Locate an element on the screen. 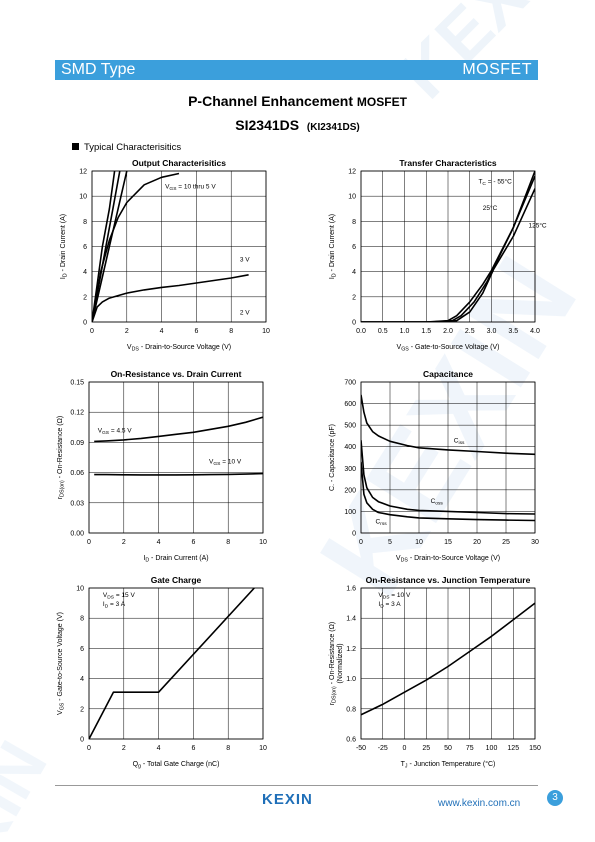 Image resolution: width=595 pixels, height=842 pixels. header-right: MOSFET is located at coordinates (497, 69).